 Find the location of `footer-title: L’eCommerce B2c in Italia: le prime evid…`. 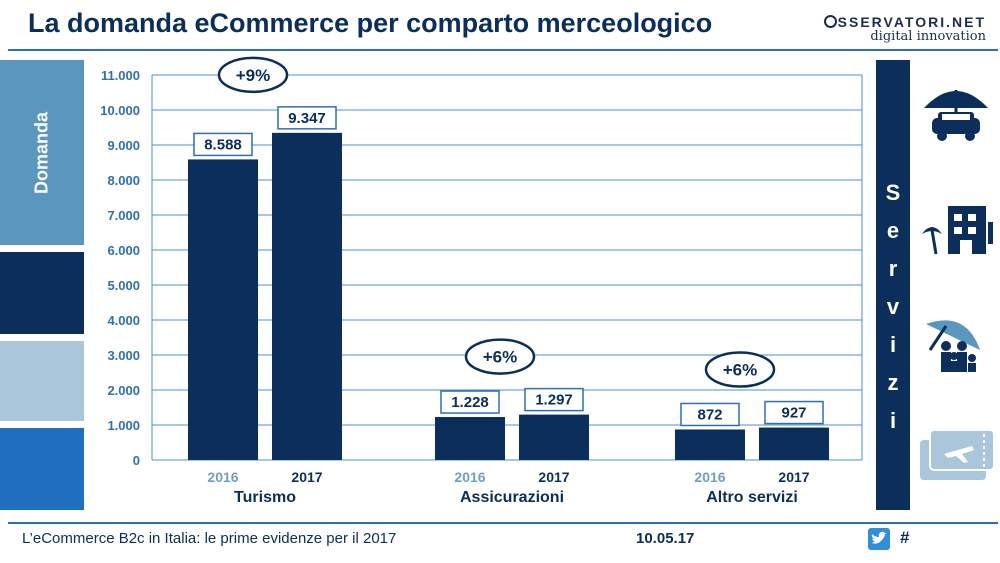

footer-title: L’eCommerce B2c in Italia: le prime evid… is located at coordinates (209, 538).